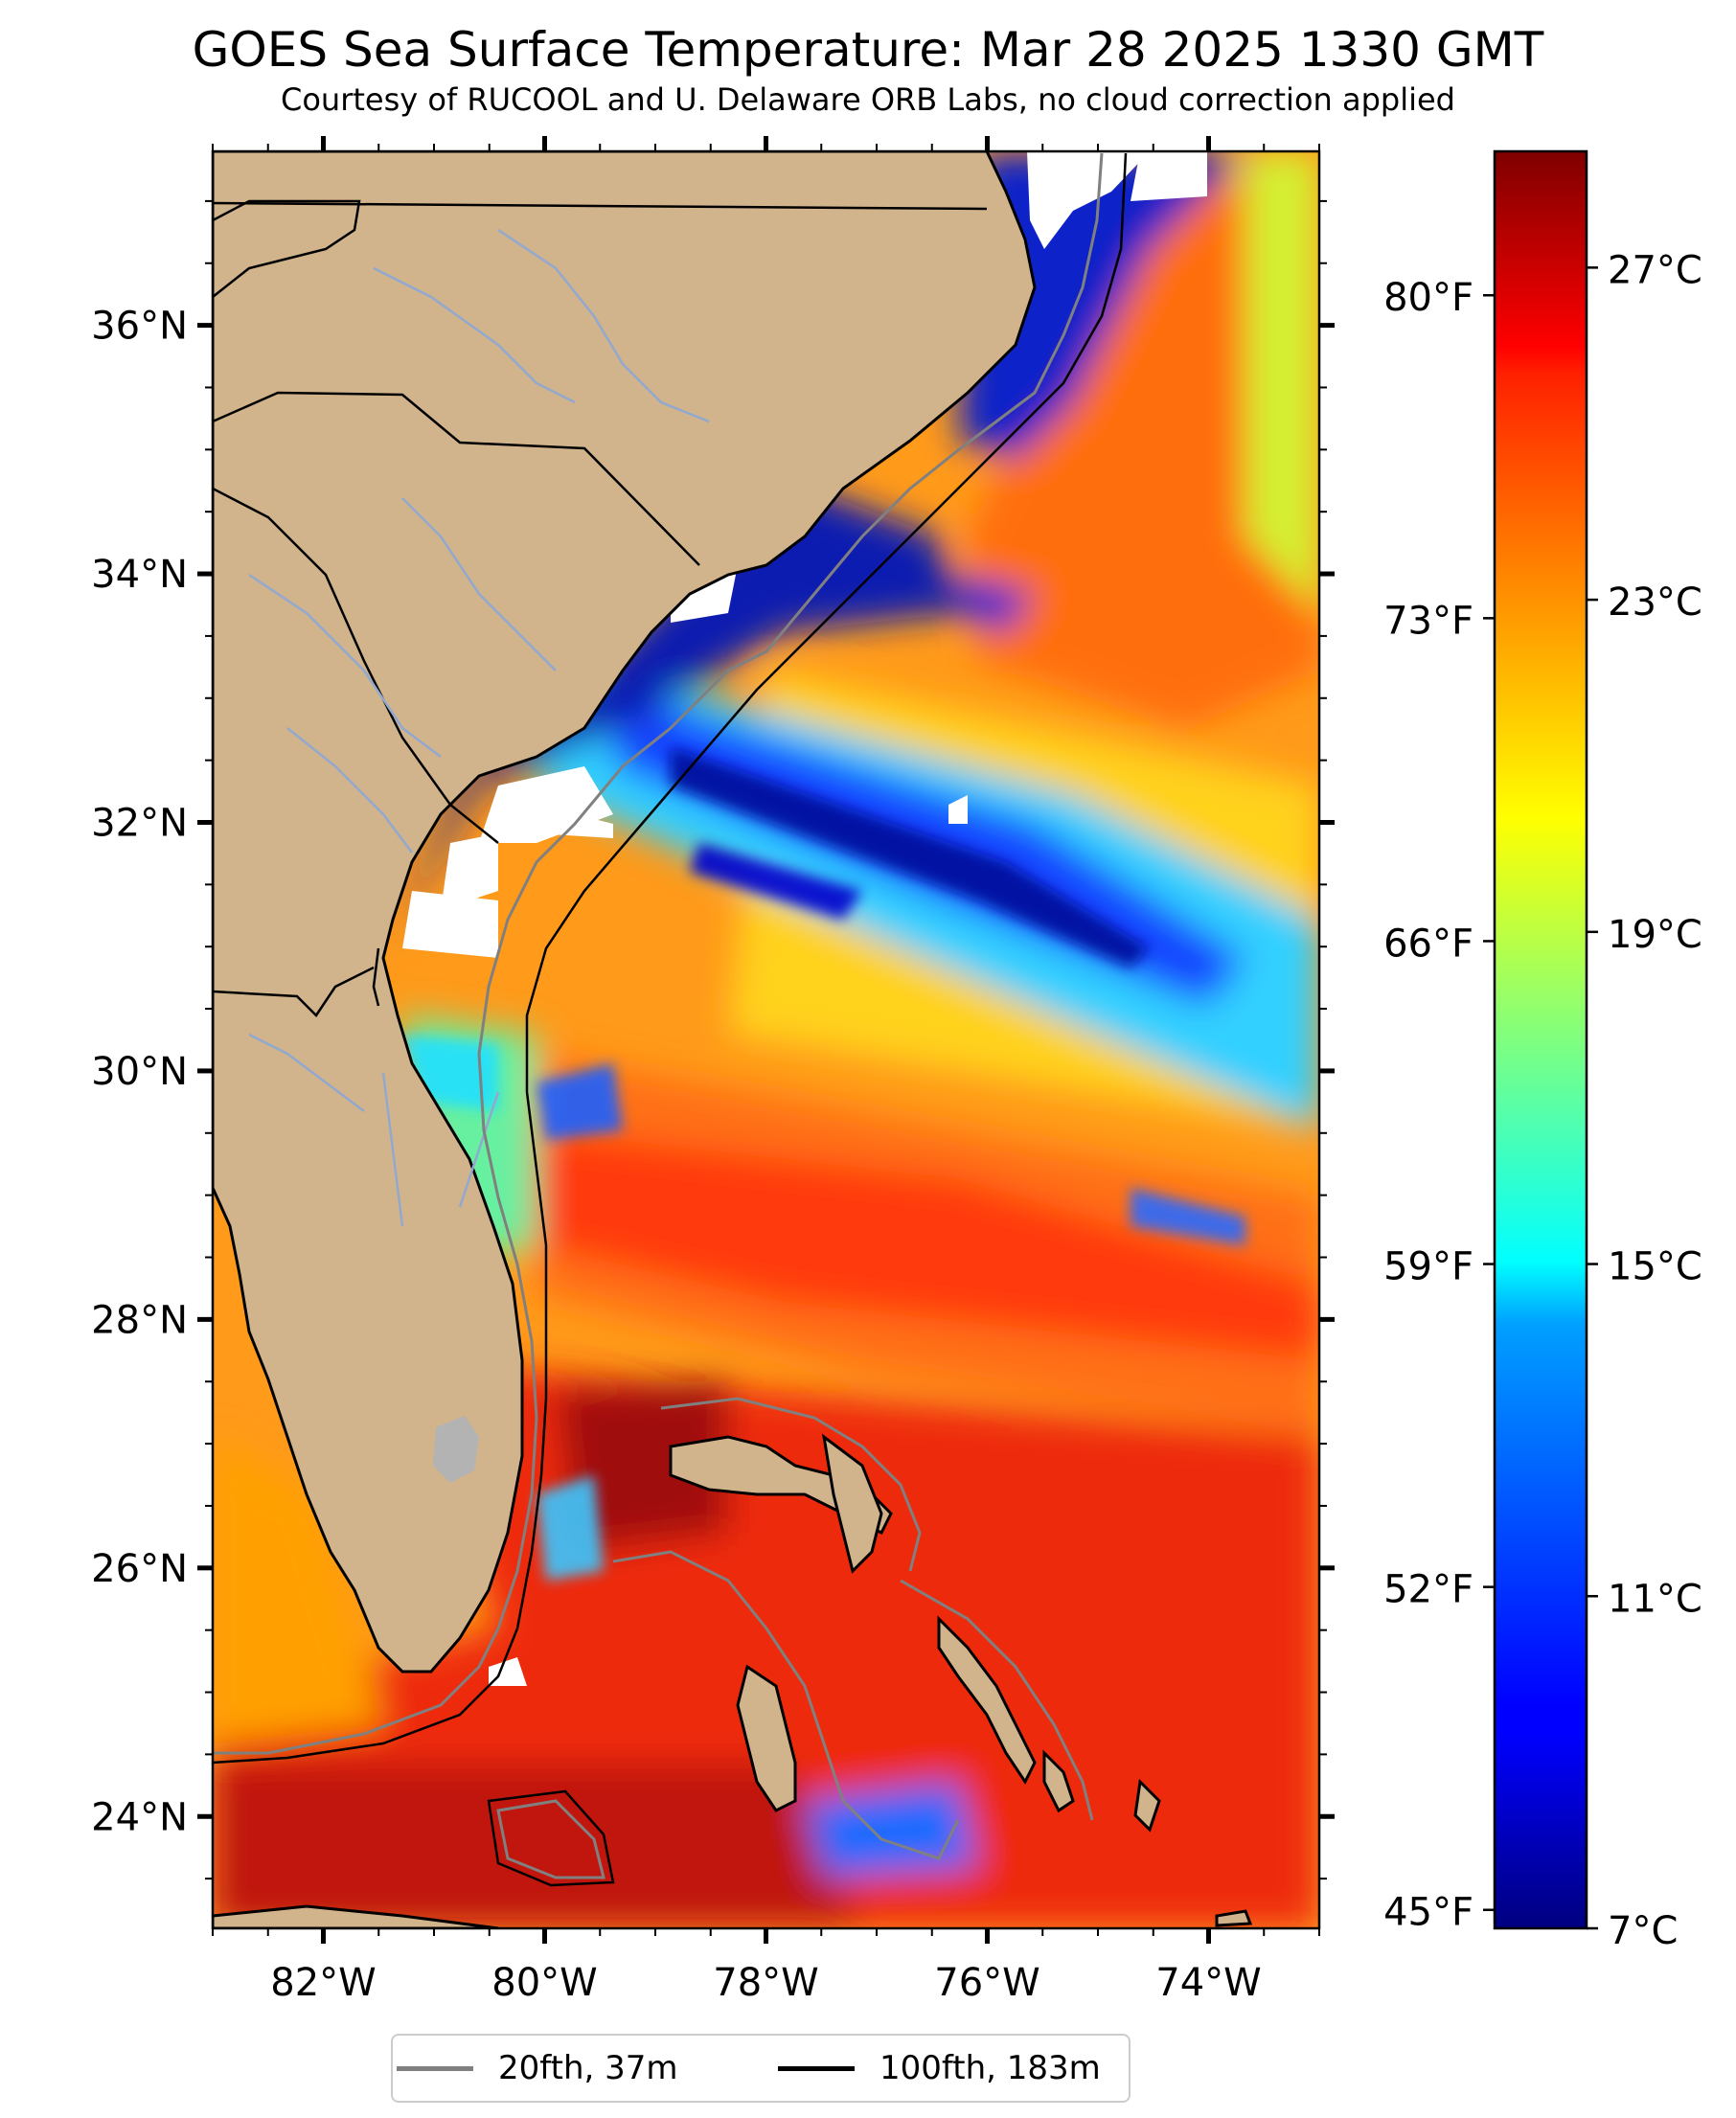 The width and height of the screenshot is (1736, 2118). Describe the element at coordinates (1655, 1267) in the screenshot. I see `celsius-tick-label: 15°C` at that location.